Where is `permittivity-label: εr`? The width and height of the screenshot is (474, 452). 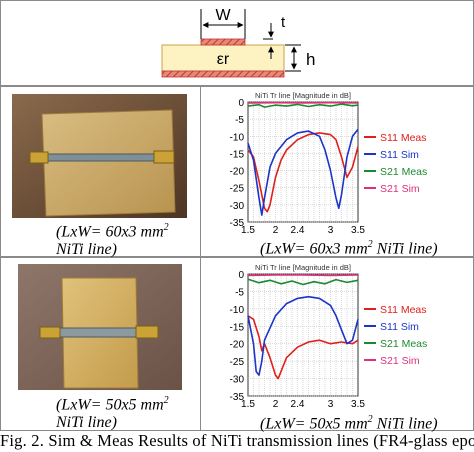
permittivity-label: εr is located at coordinates (223, 59).